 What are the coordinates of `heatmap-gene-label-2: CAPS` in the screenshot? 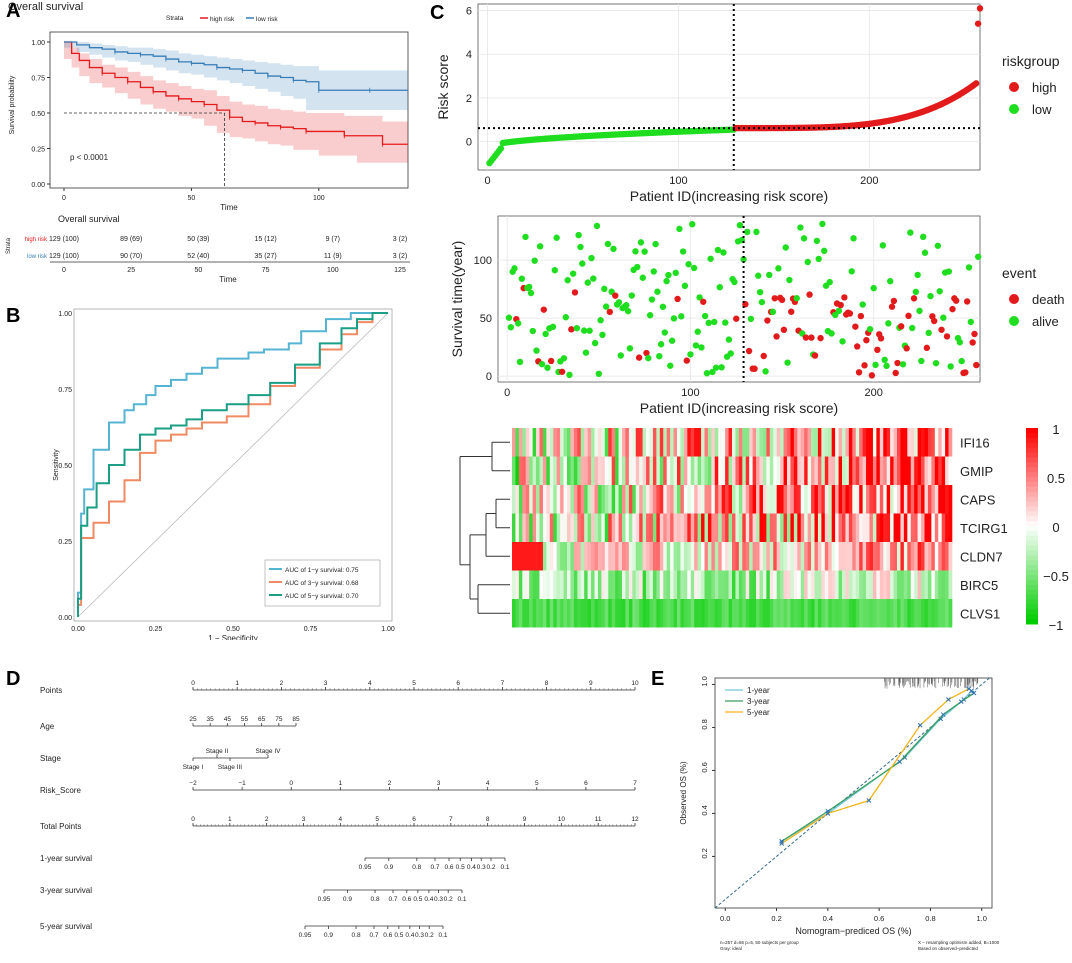 It's located at (978, 499).